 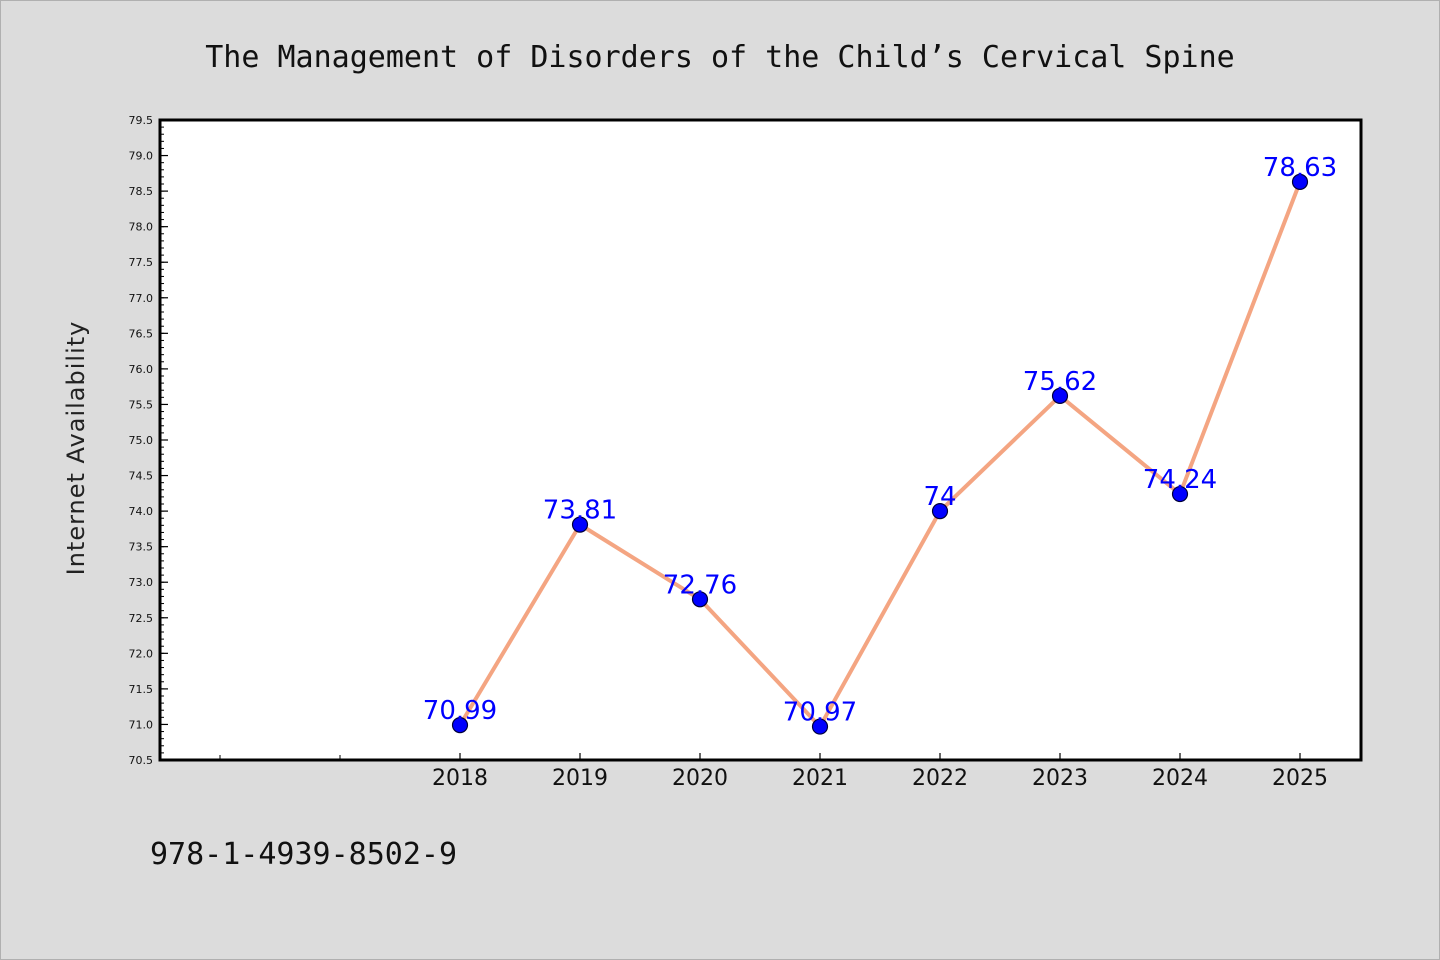 What do you see at coordinates (460, 778) in the screenshot?
I see `x-tick-label: 2018` at bounding box center [460, 778].